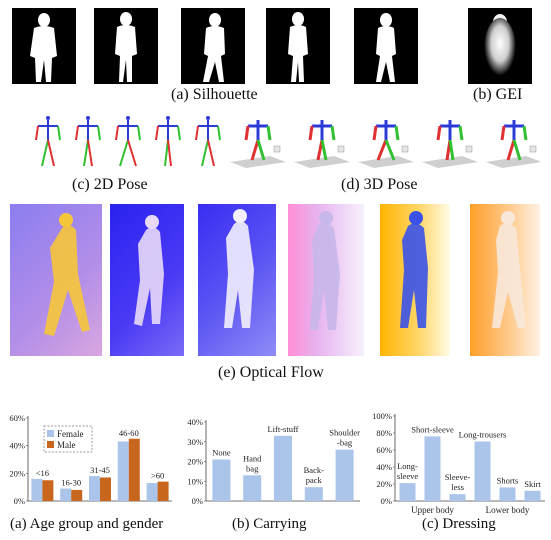 This screenshot has width=551, height=540. Describe the element at coordinates (71, 483) in the screenshot. I see `category-label: 16-30` at that location.